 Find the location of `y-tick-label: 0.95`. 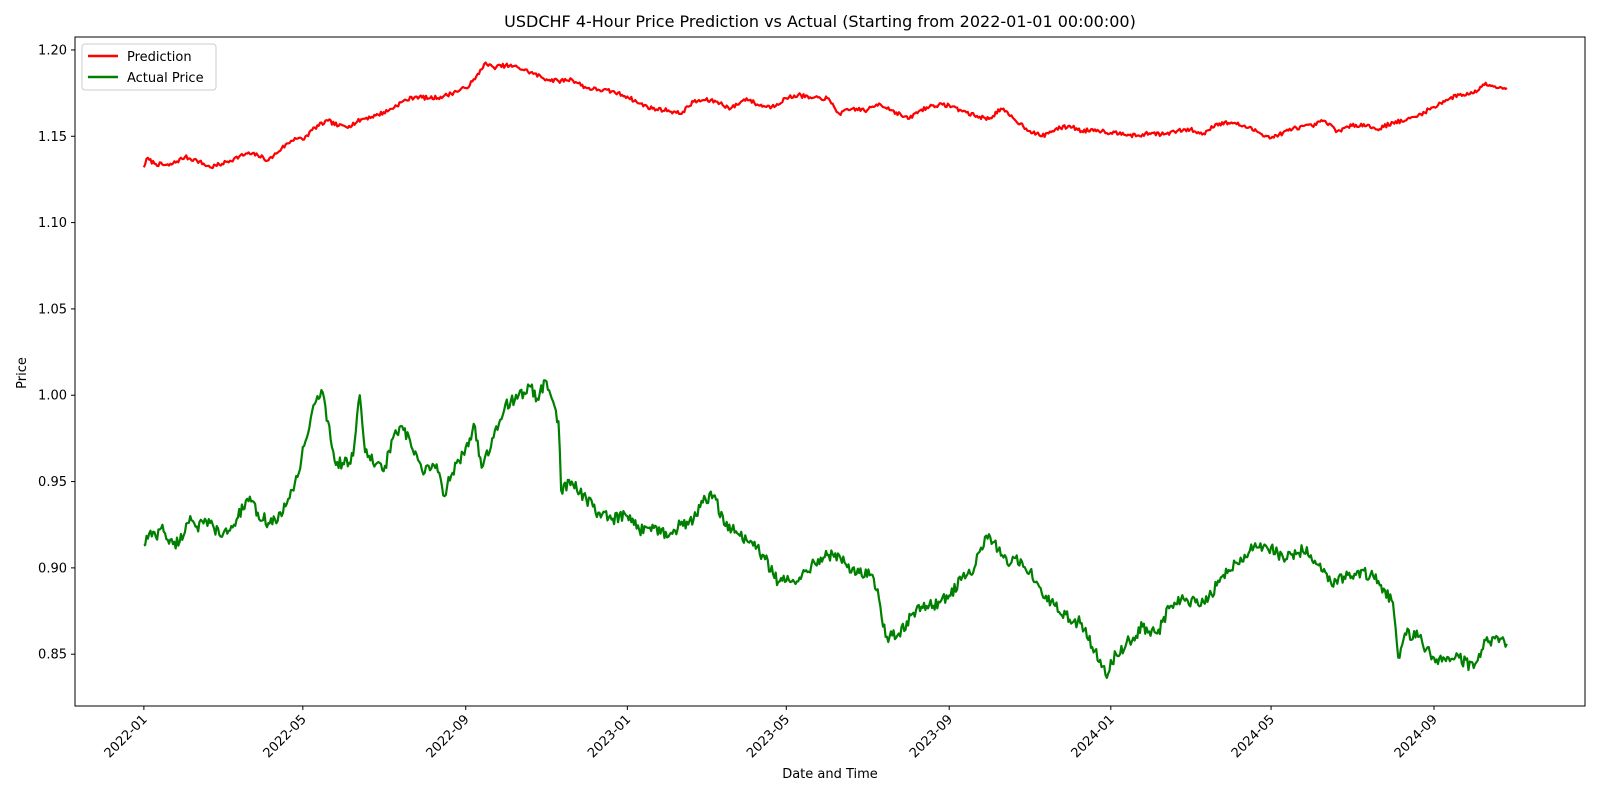

y-tick-label: 0.95 is located at coordinates (52, 482).